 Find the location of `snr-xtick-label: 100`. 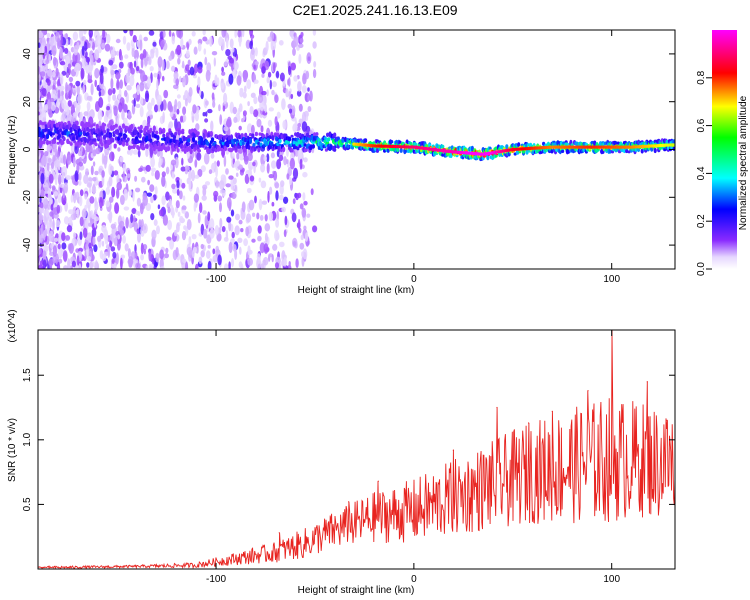

snr-xtick-label: 100 is located at coordinates (611, 579).